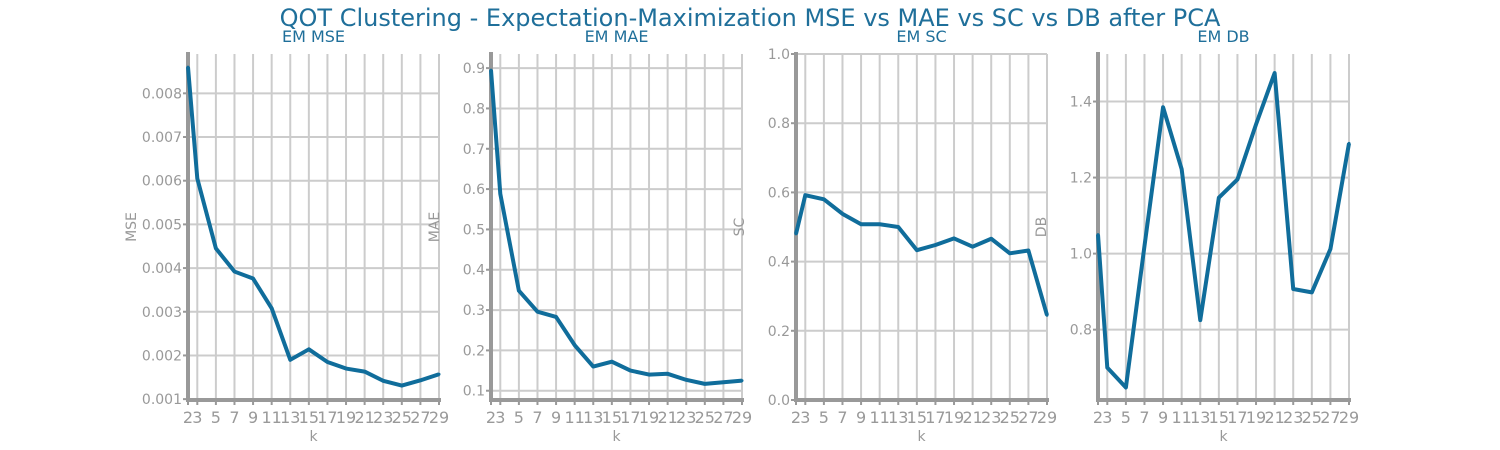 The image size is (1500, 450). I want to click on panel-title: EM SC, so click(921, 36).